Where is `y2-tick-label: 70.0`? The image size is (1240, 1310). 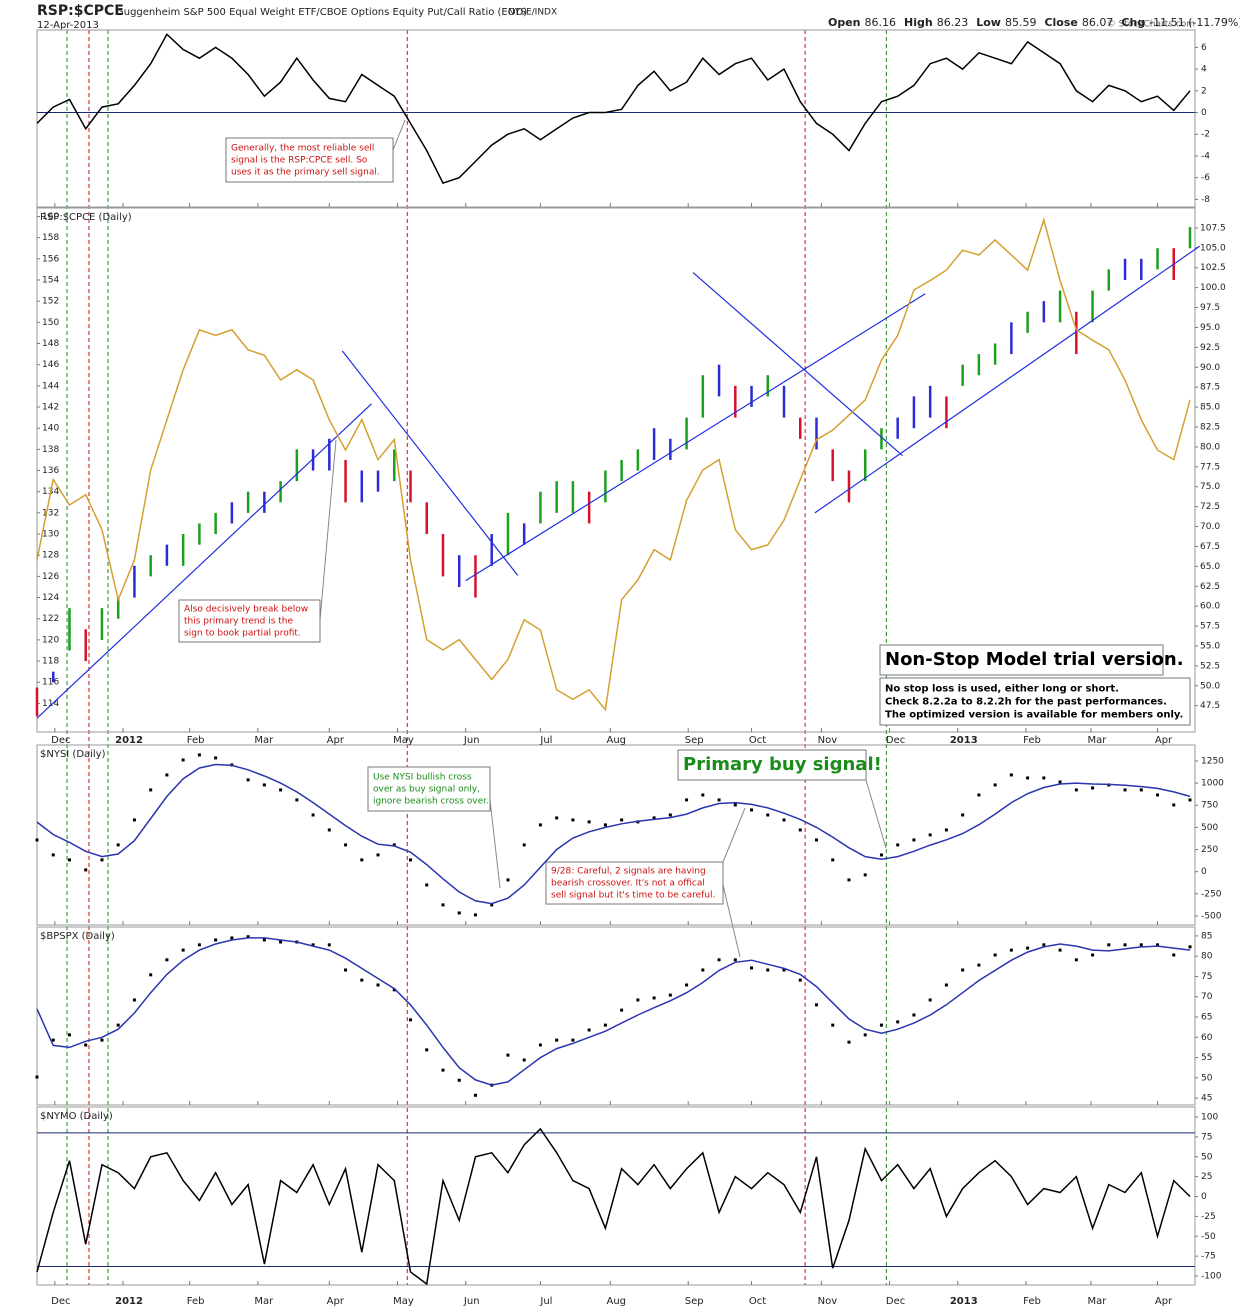 y2-tick-label: 70.0 is located at coordinates (1210, 527).